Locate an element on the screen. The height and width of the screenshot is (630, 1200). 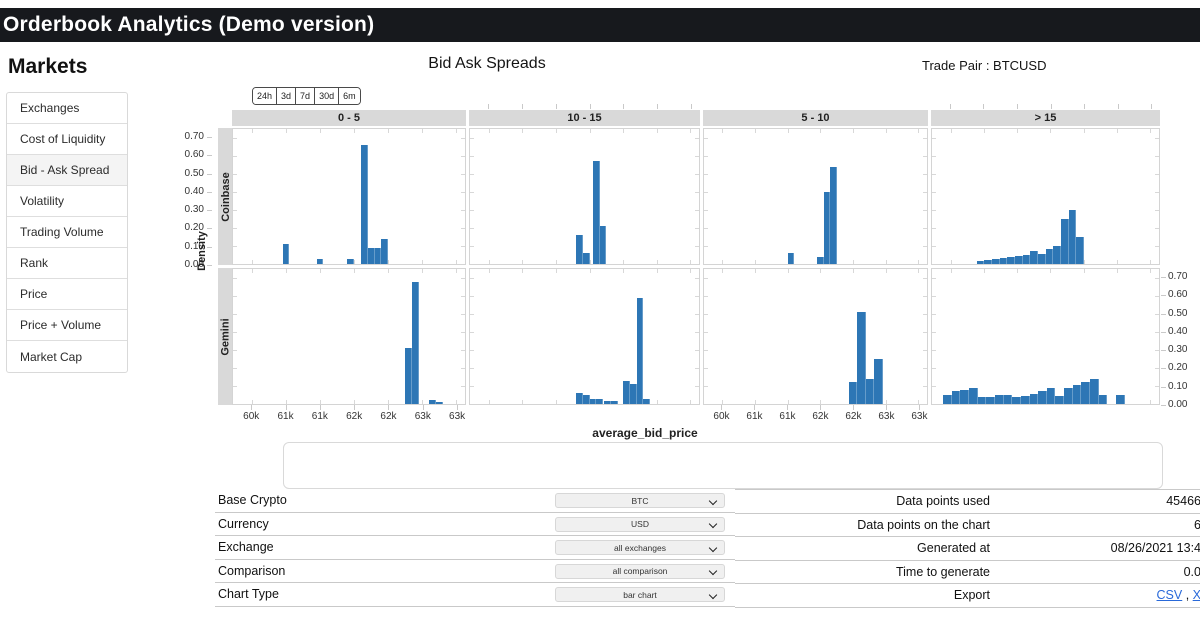
y-tick-label: 0.70 is located at coordinates (1178, 277).